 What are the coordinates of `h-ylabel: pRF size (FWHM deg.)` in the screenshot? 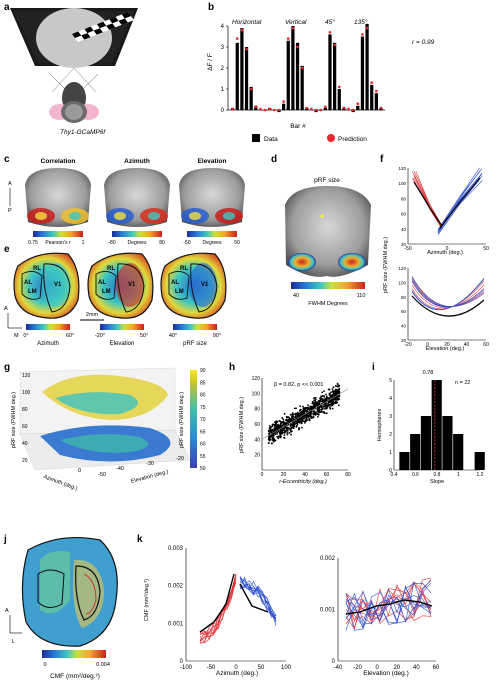 It's located at (242, 425).